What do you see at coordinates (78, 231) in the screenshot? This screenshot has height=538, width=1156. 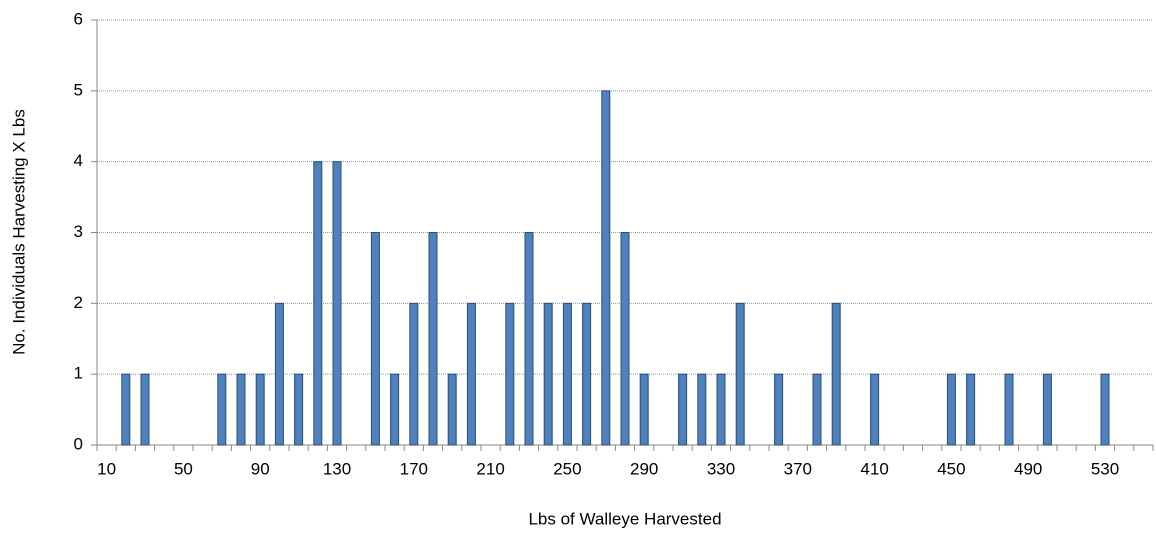 I see `y-tick-label: 3` at bounding box center [78, 231].